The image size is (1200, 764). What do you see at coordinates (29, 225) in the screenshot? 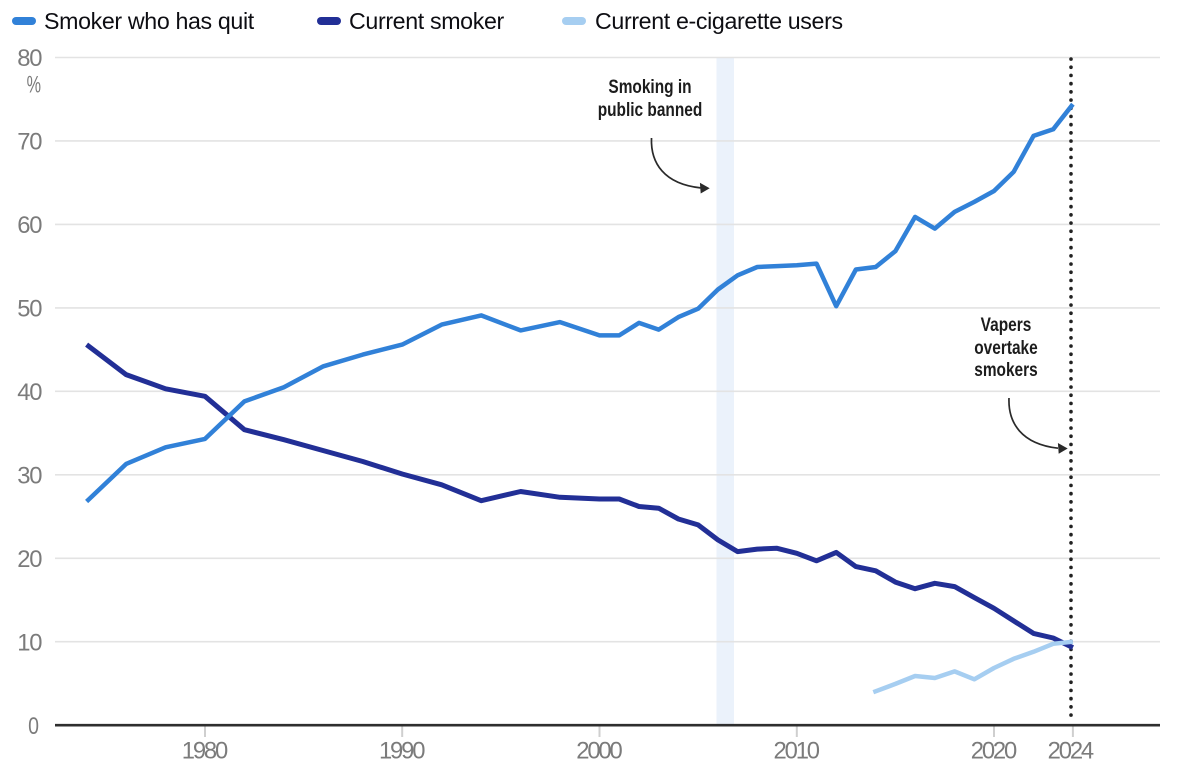
I see `svg-text: 60` at bounding box center [29, 225].